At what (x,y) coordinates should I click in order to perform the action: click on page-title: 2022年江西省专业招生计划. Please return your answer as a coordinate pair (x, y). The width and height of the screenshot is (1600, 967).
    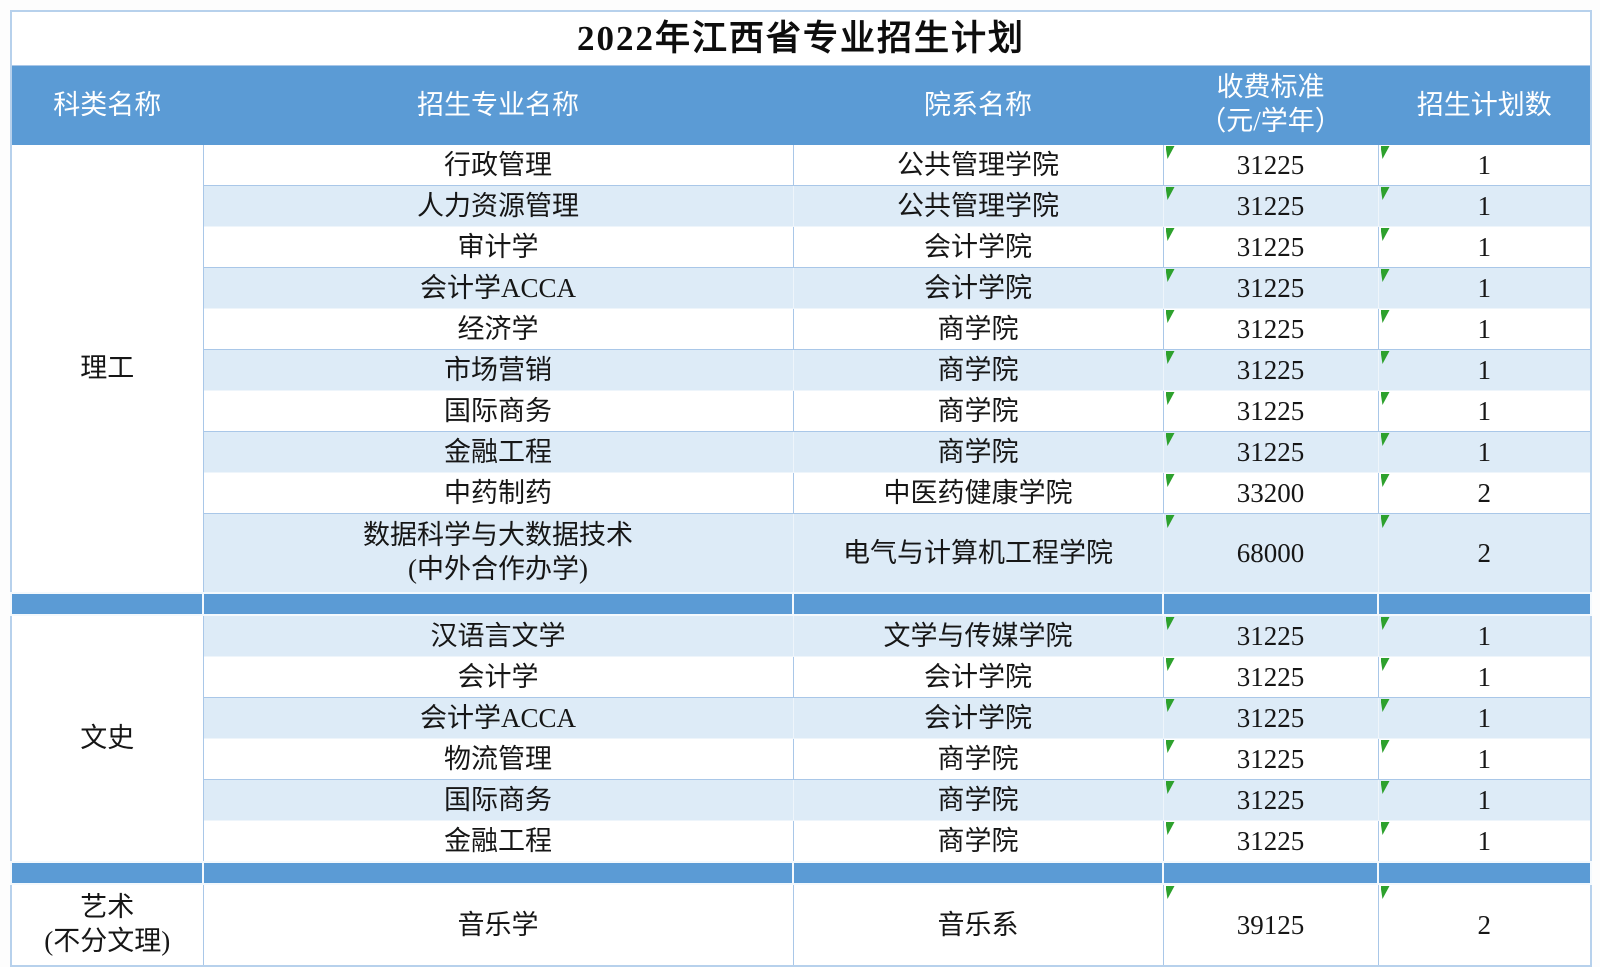
    Looking at the image, I should click on (801, 38).